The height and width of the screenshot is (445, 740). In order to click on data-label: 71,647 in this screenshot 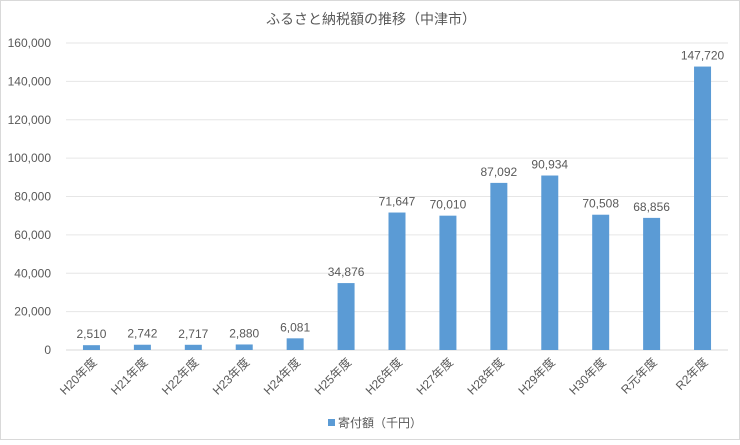, I will do `click(397, 202)`.